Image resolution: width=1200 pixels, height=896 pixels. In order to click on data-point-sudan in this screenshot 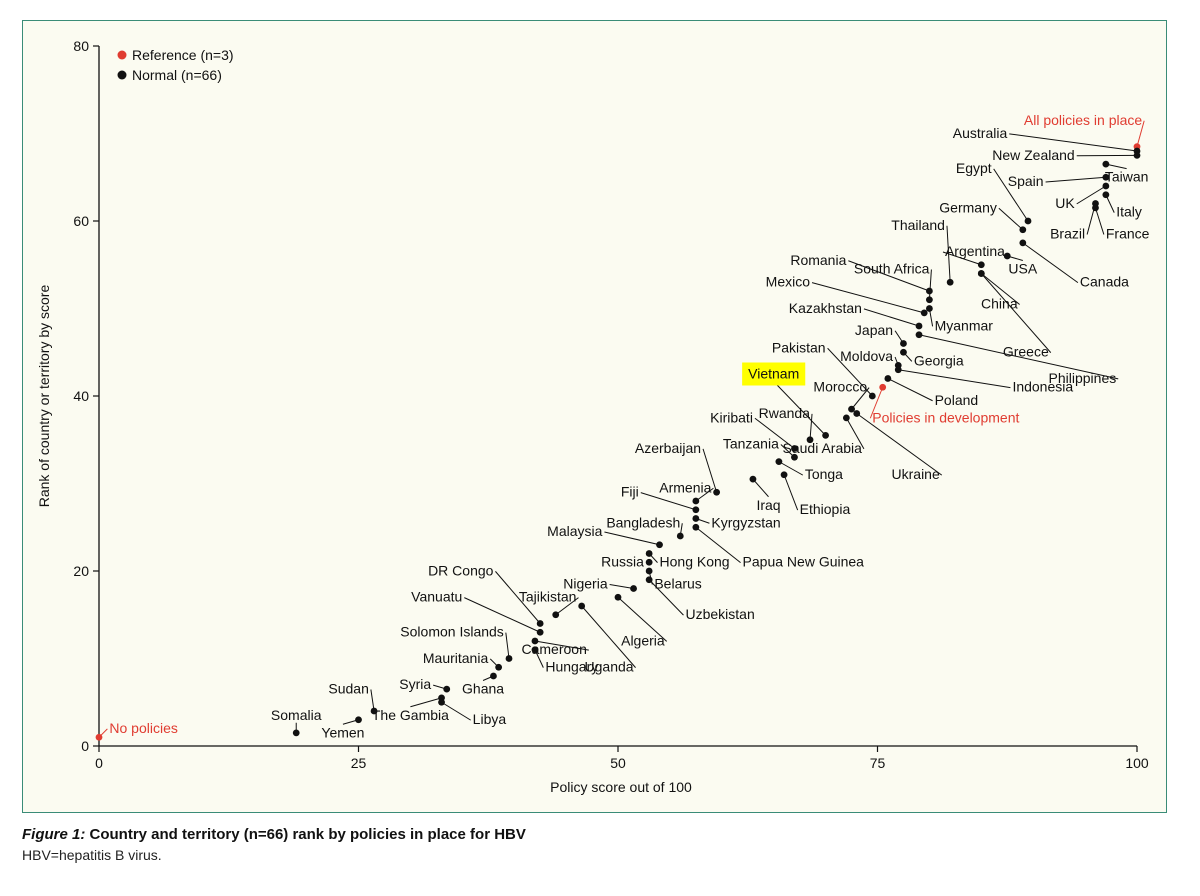, I will do `click(374, 711)`.